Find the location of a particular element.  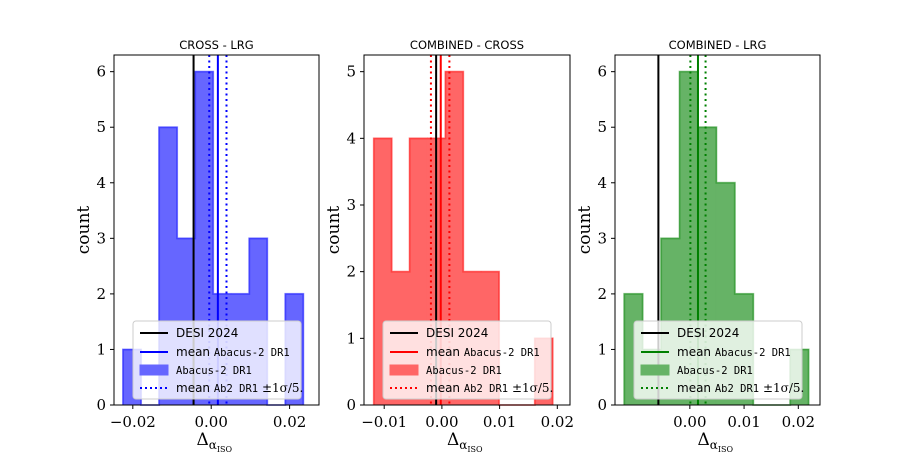

panel-title: COMBINED - CROSS is located at coordinates (467, 45).